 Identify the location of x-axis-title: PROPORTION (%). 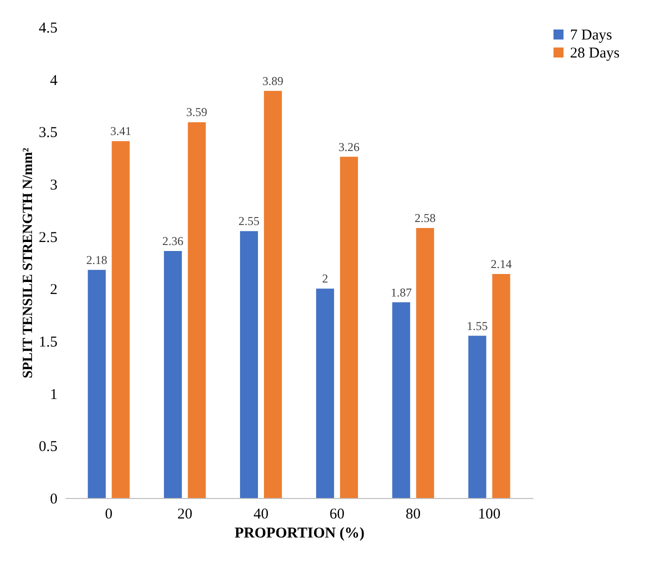
(299, 534).